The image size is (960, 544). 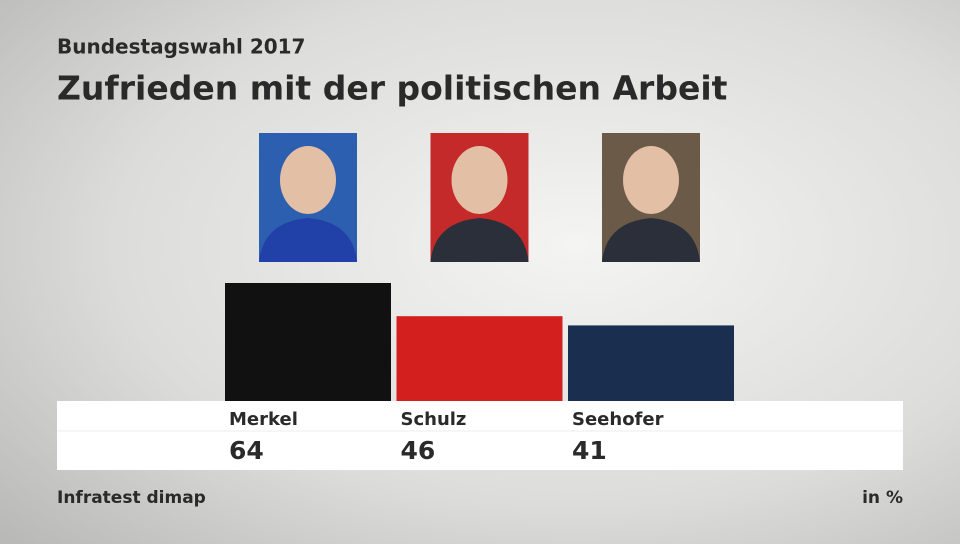 What do you see at coordinates (131, 498) in the screenshot?
I see `source: Infratest dimap` at bounding box center [131, 498].